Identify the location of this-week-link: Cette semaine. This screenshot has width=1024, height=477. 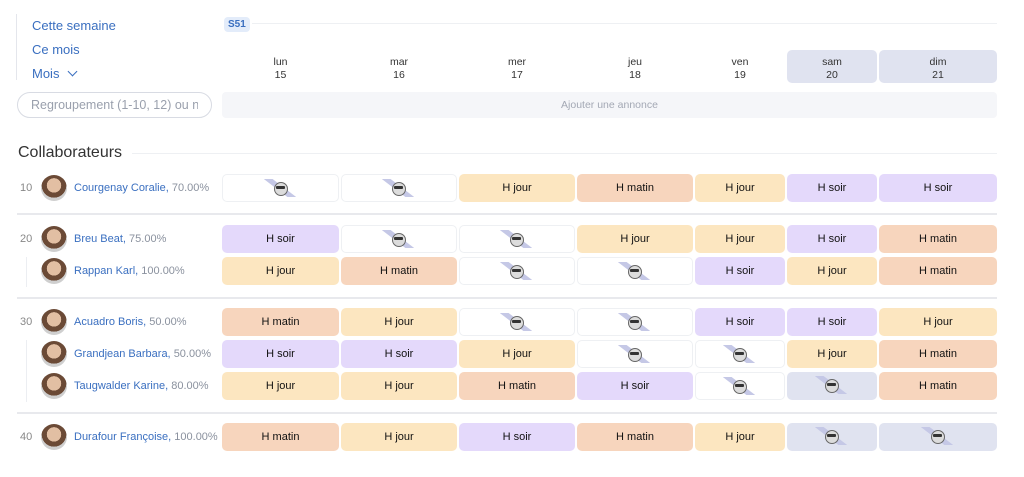
(74, 25).